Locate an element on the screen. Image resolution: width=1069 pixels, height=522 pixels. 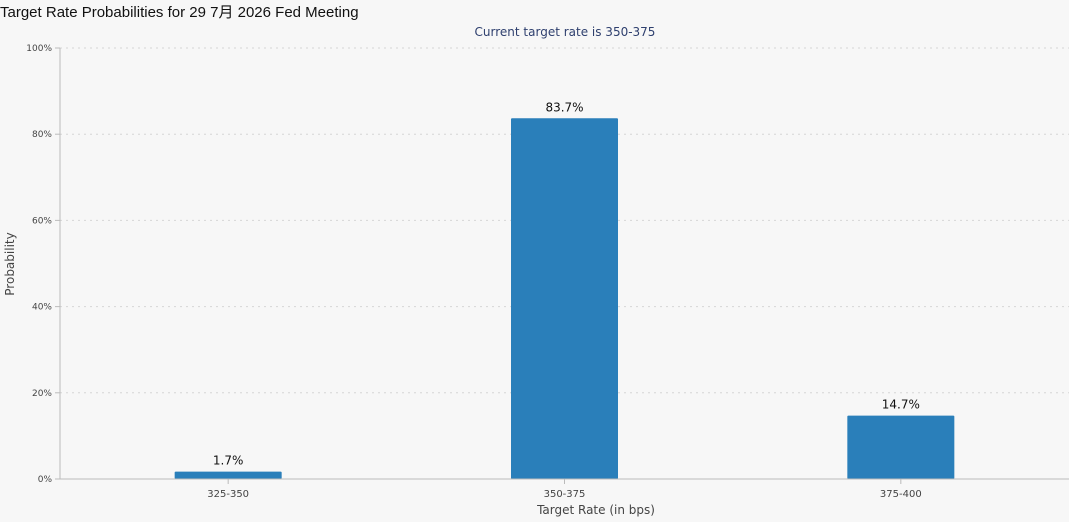
x-tick-label: 325-350 is located at coordinates (228, 494).